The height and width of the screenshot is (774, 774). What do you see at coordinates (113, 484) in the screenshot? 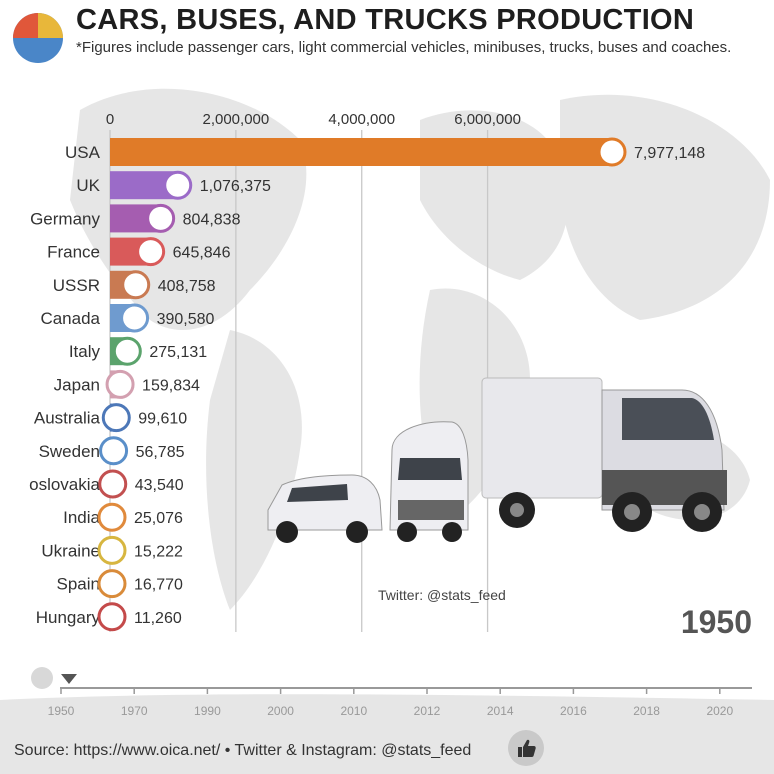
I see `czechoslovakia-flag-icon` at bounding box center [113, 484].